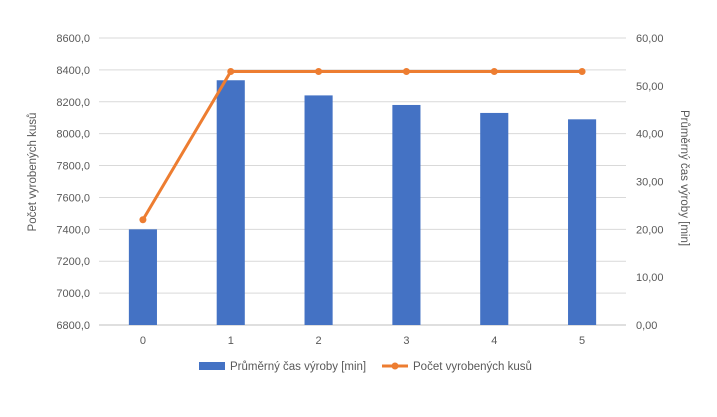 The height and width of the screenshot is (417, 717). What do you see at coordinates (231, 341) in the screenshot?
I see `x-tick-label: 1` at bounding box center [231, 341].